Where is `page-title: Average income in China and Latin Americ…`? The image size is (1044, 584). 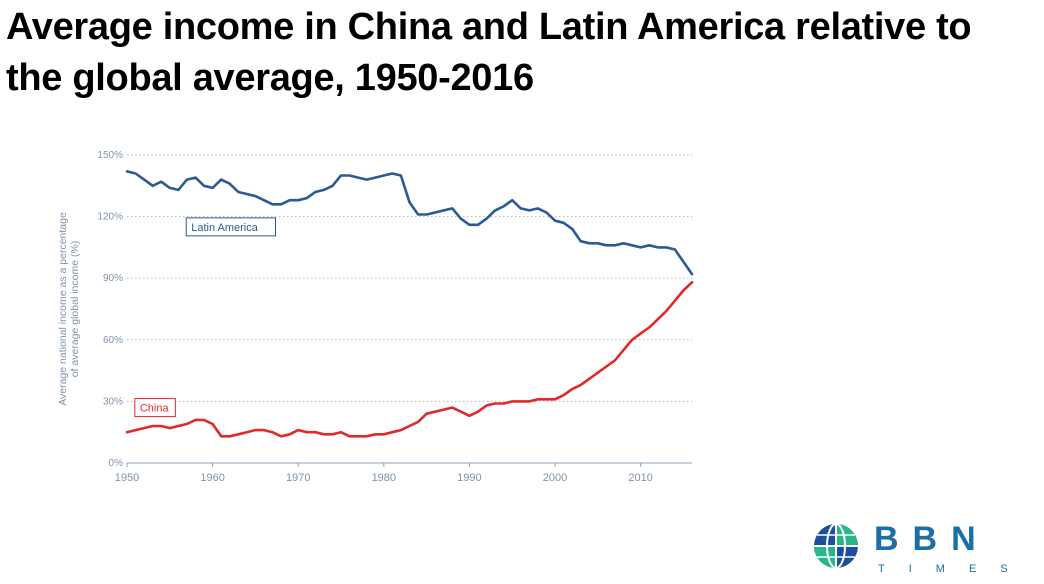 page-title: Average income in China and Latin Americ… is located at coordinates (489, 52).